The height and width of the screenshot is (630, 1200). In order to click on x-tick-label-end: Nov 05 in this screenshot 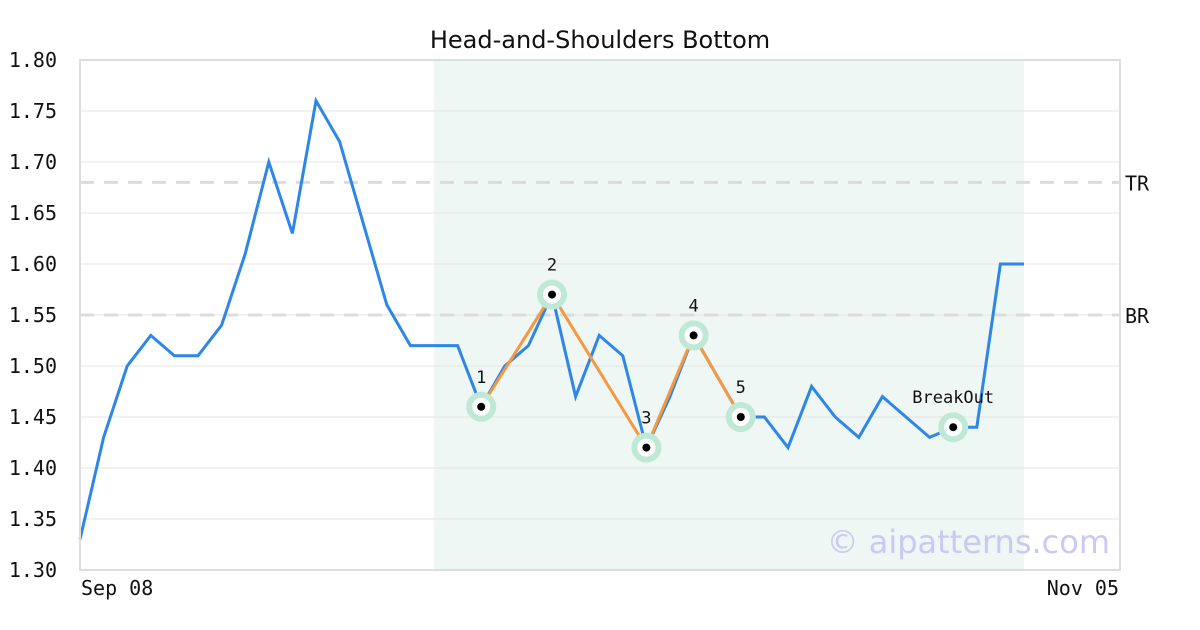, I will do `click(1083, 588)`.